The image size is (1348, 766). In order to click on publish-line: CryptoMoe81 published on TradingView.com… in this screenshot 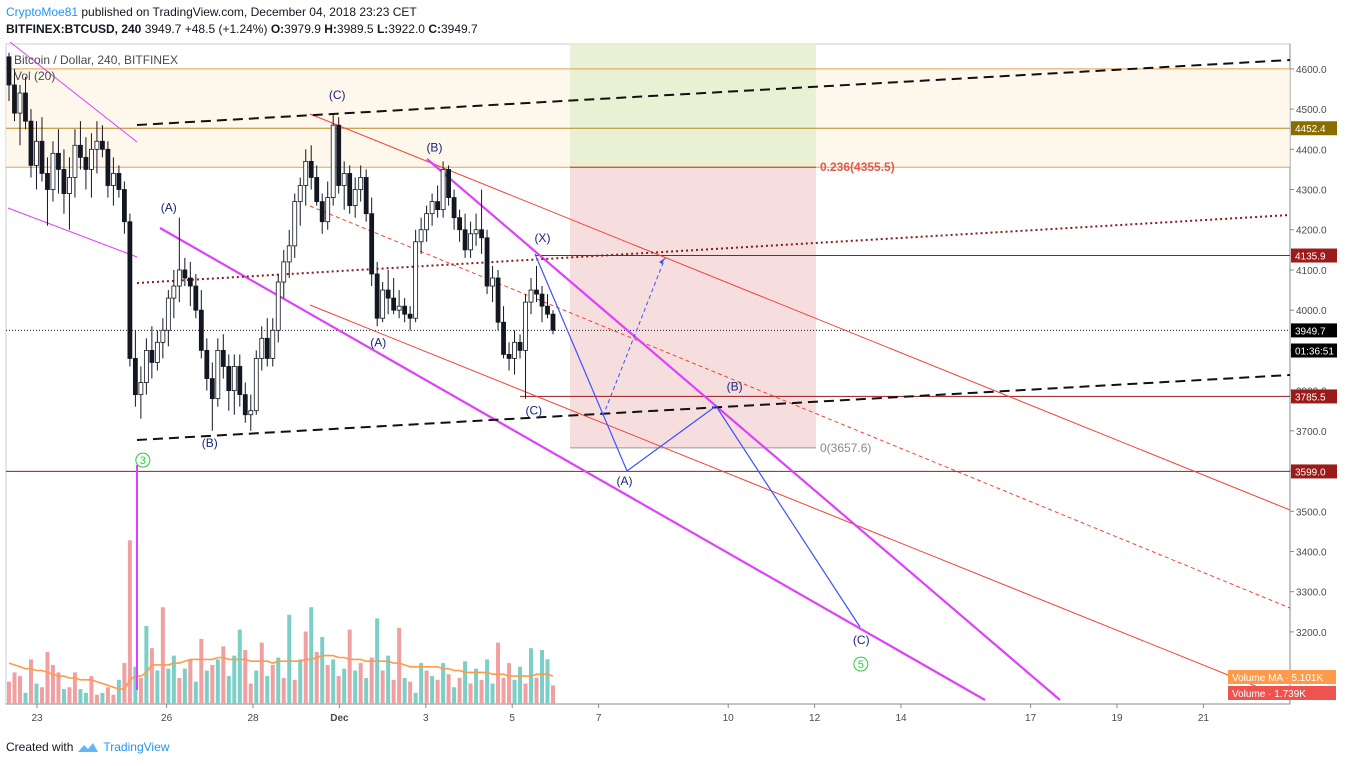, I will do `click(242, 12)`.